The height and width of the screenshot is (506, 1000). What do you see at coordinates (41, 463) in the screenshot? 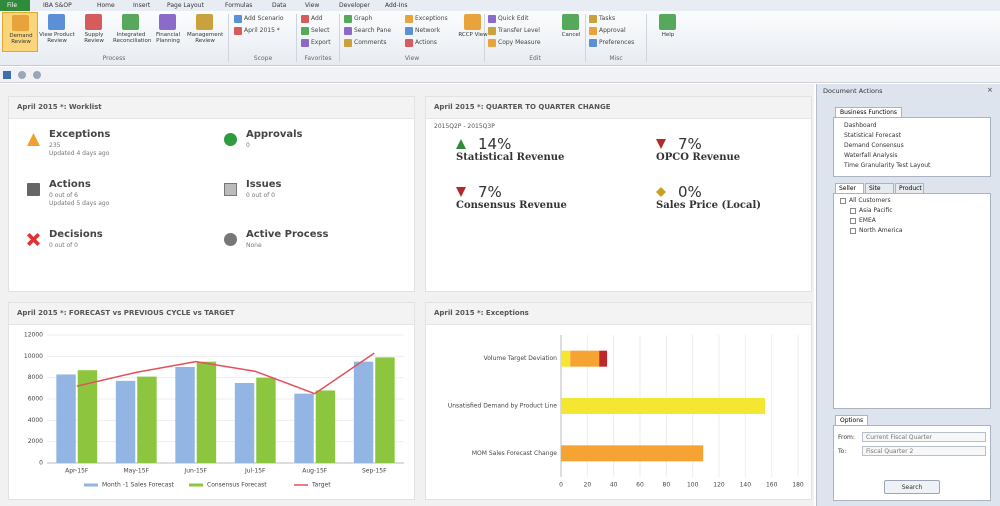
I see `y-tick-label: 0` at bounding box center [41, 463].